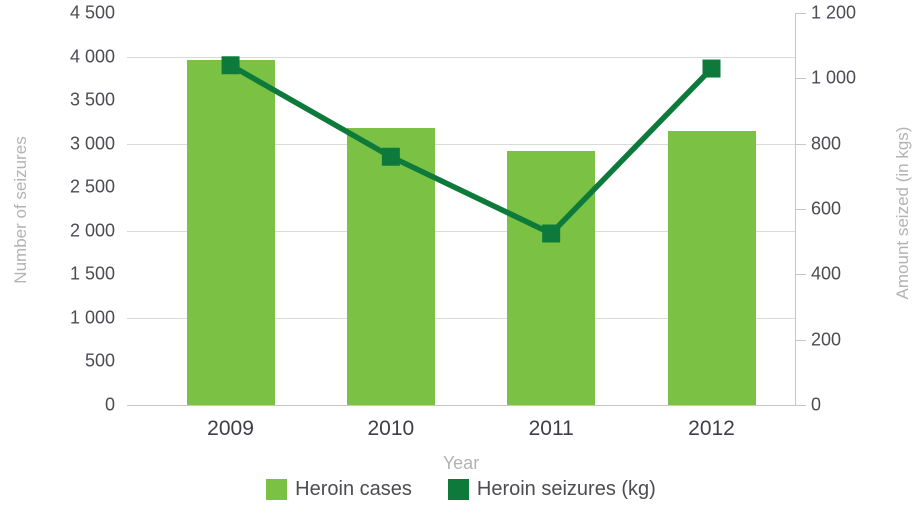  What do you see at coordinates (92, 12) in the screenshot?
I see `left-tick-4500: 4 500` at bounding box center [92, 12].